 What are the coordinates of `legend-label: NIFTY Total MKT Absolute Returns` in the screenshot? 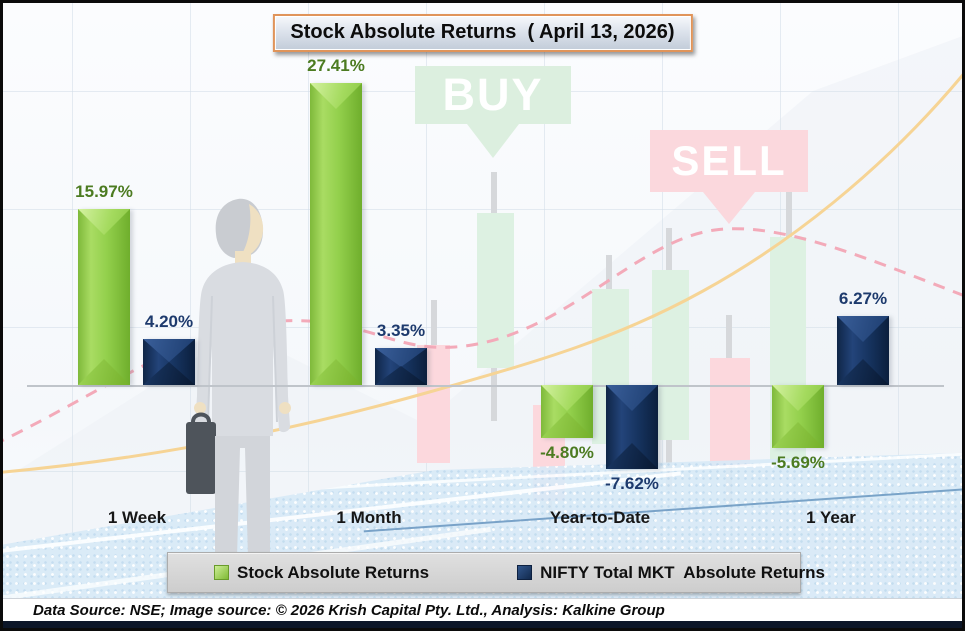 It's located at (682, 572).